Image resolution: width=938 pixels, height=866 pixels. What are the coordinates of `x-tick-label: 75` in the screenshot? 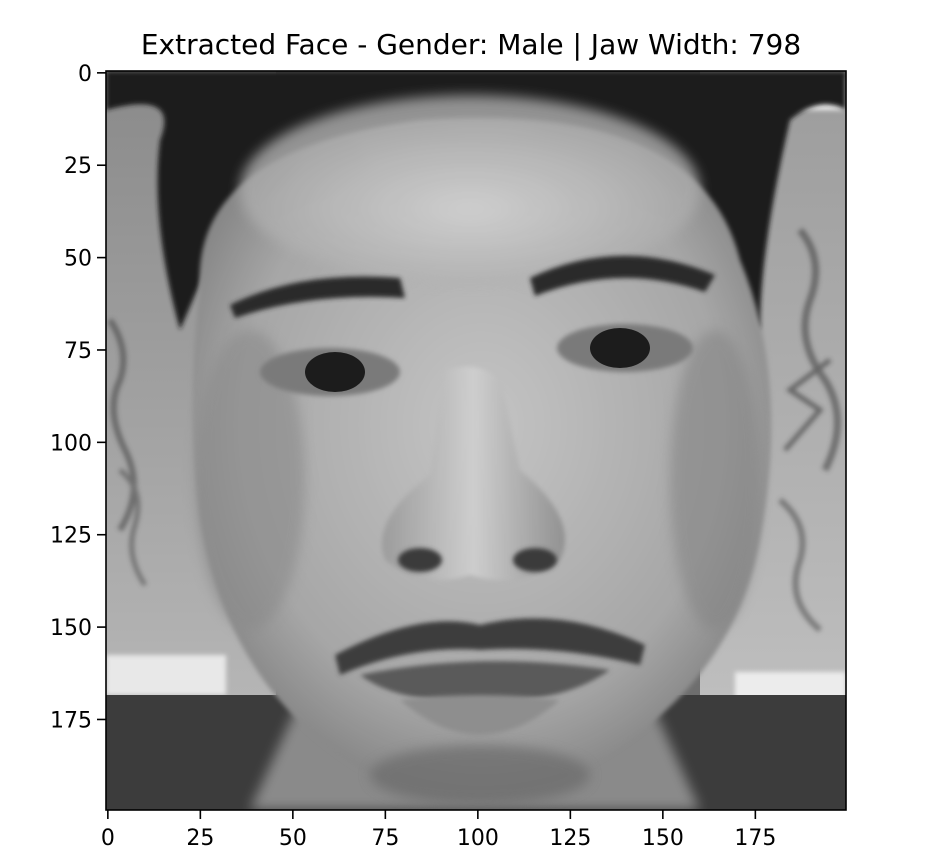 It's located at (385, 838).